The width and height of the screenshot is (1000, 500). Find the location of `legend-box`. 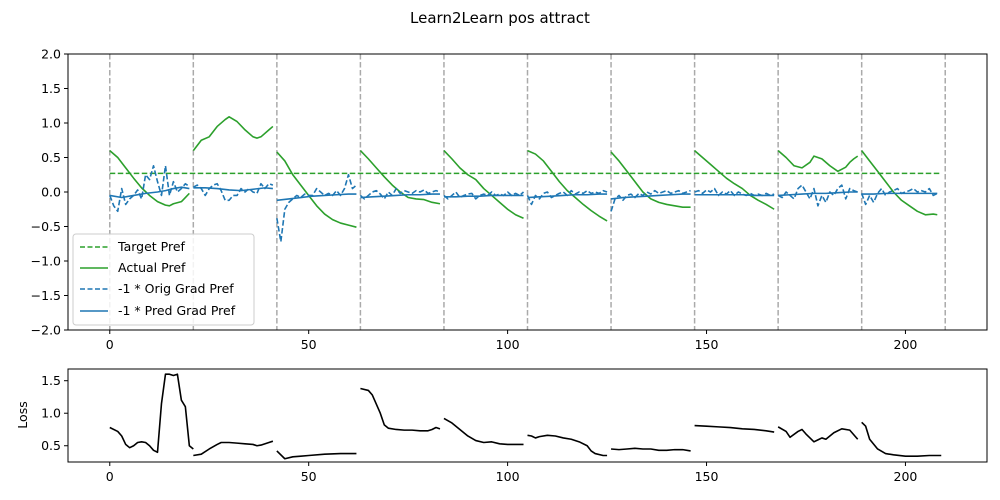

legend-box is located at coordinates (163, 279).